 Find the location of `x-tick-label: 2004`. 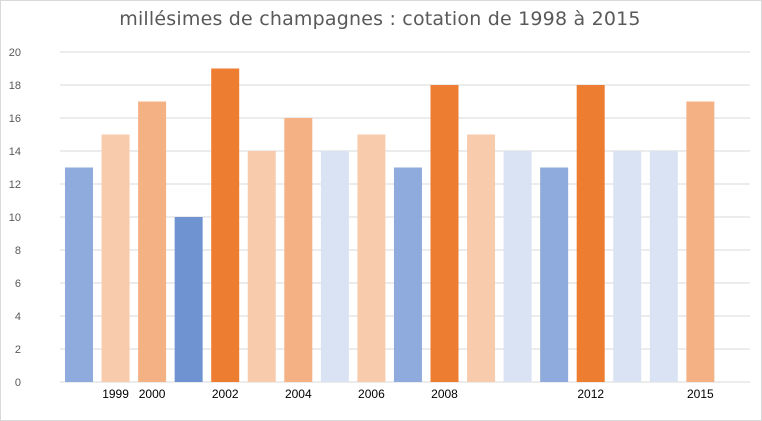

x-tick-label: 2004 is located at coordinates (298, 394).